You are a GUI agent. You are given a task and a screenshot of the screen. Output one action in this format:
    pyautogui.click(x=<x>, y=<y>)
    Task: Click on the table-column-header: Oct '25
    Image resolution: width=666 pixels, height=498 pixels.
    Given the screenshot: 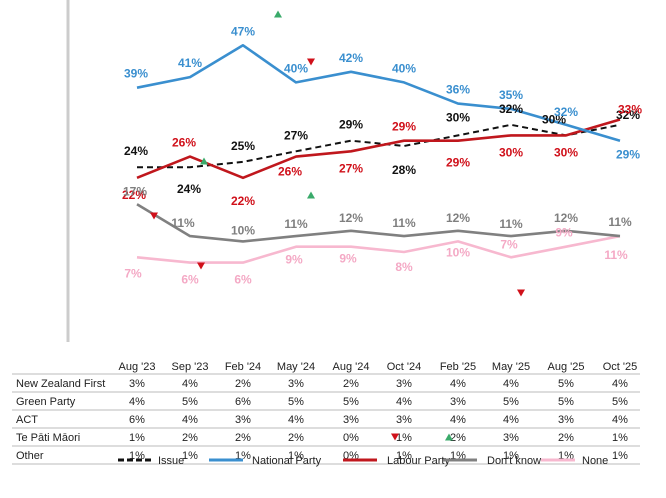 What is the action you would take?
    pyautogui.click(x=620, y=367)
    